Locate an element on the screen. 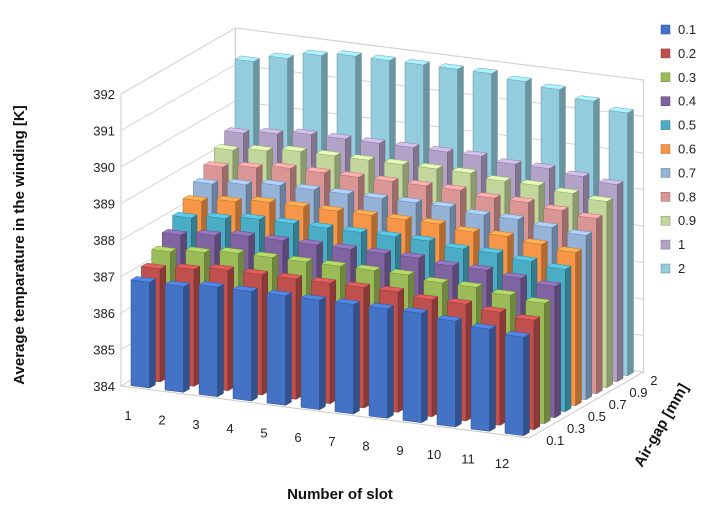  legend-label: 0.2 is located at coordinates (687, 53).